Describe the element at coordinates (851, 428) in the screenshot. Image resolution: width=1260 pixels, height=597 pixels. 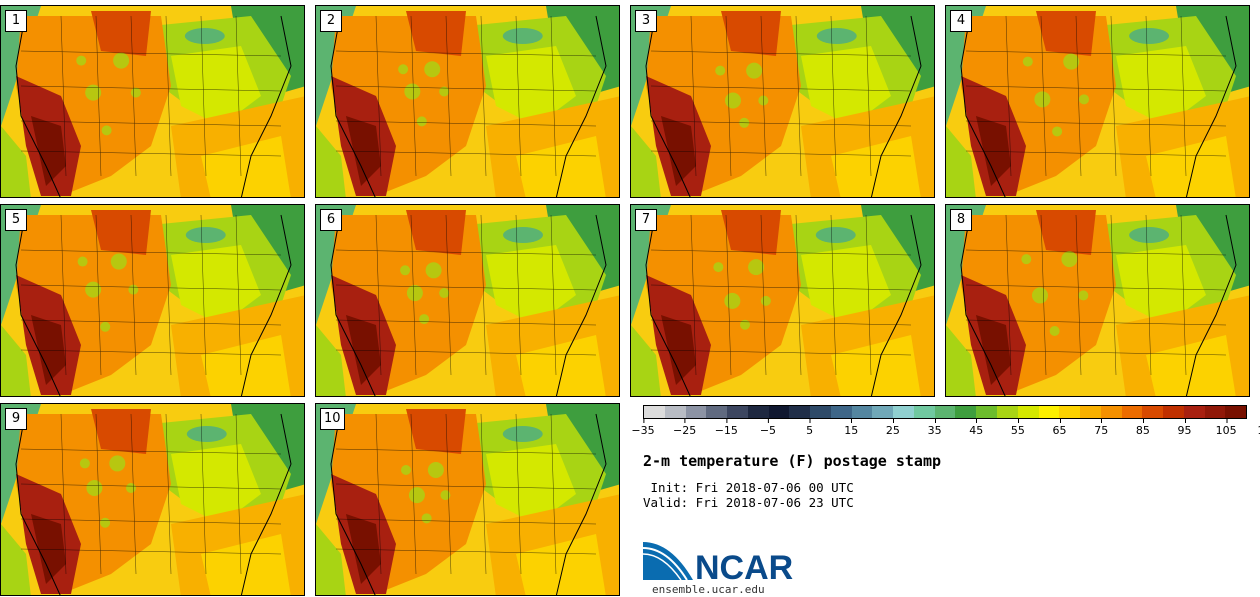
I see `colorbar-tick-label: 15` at that location.